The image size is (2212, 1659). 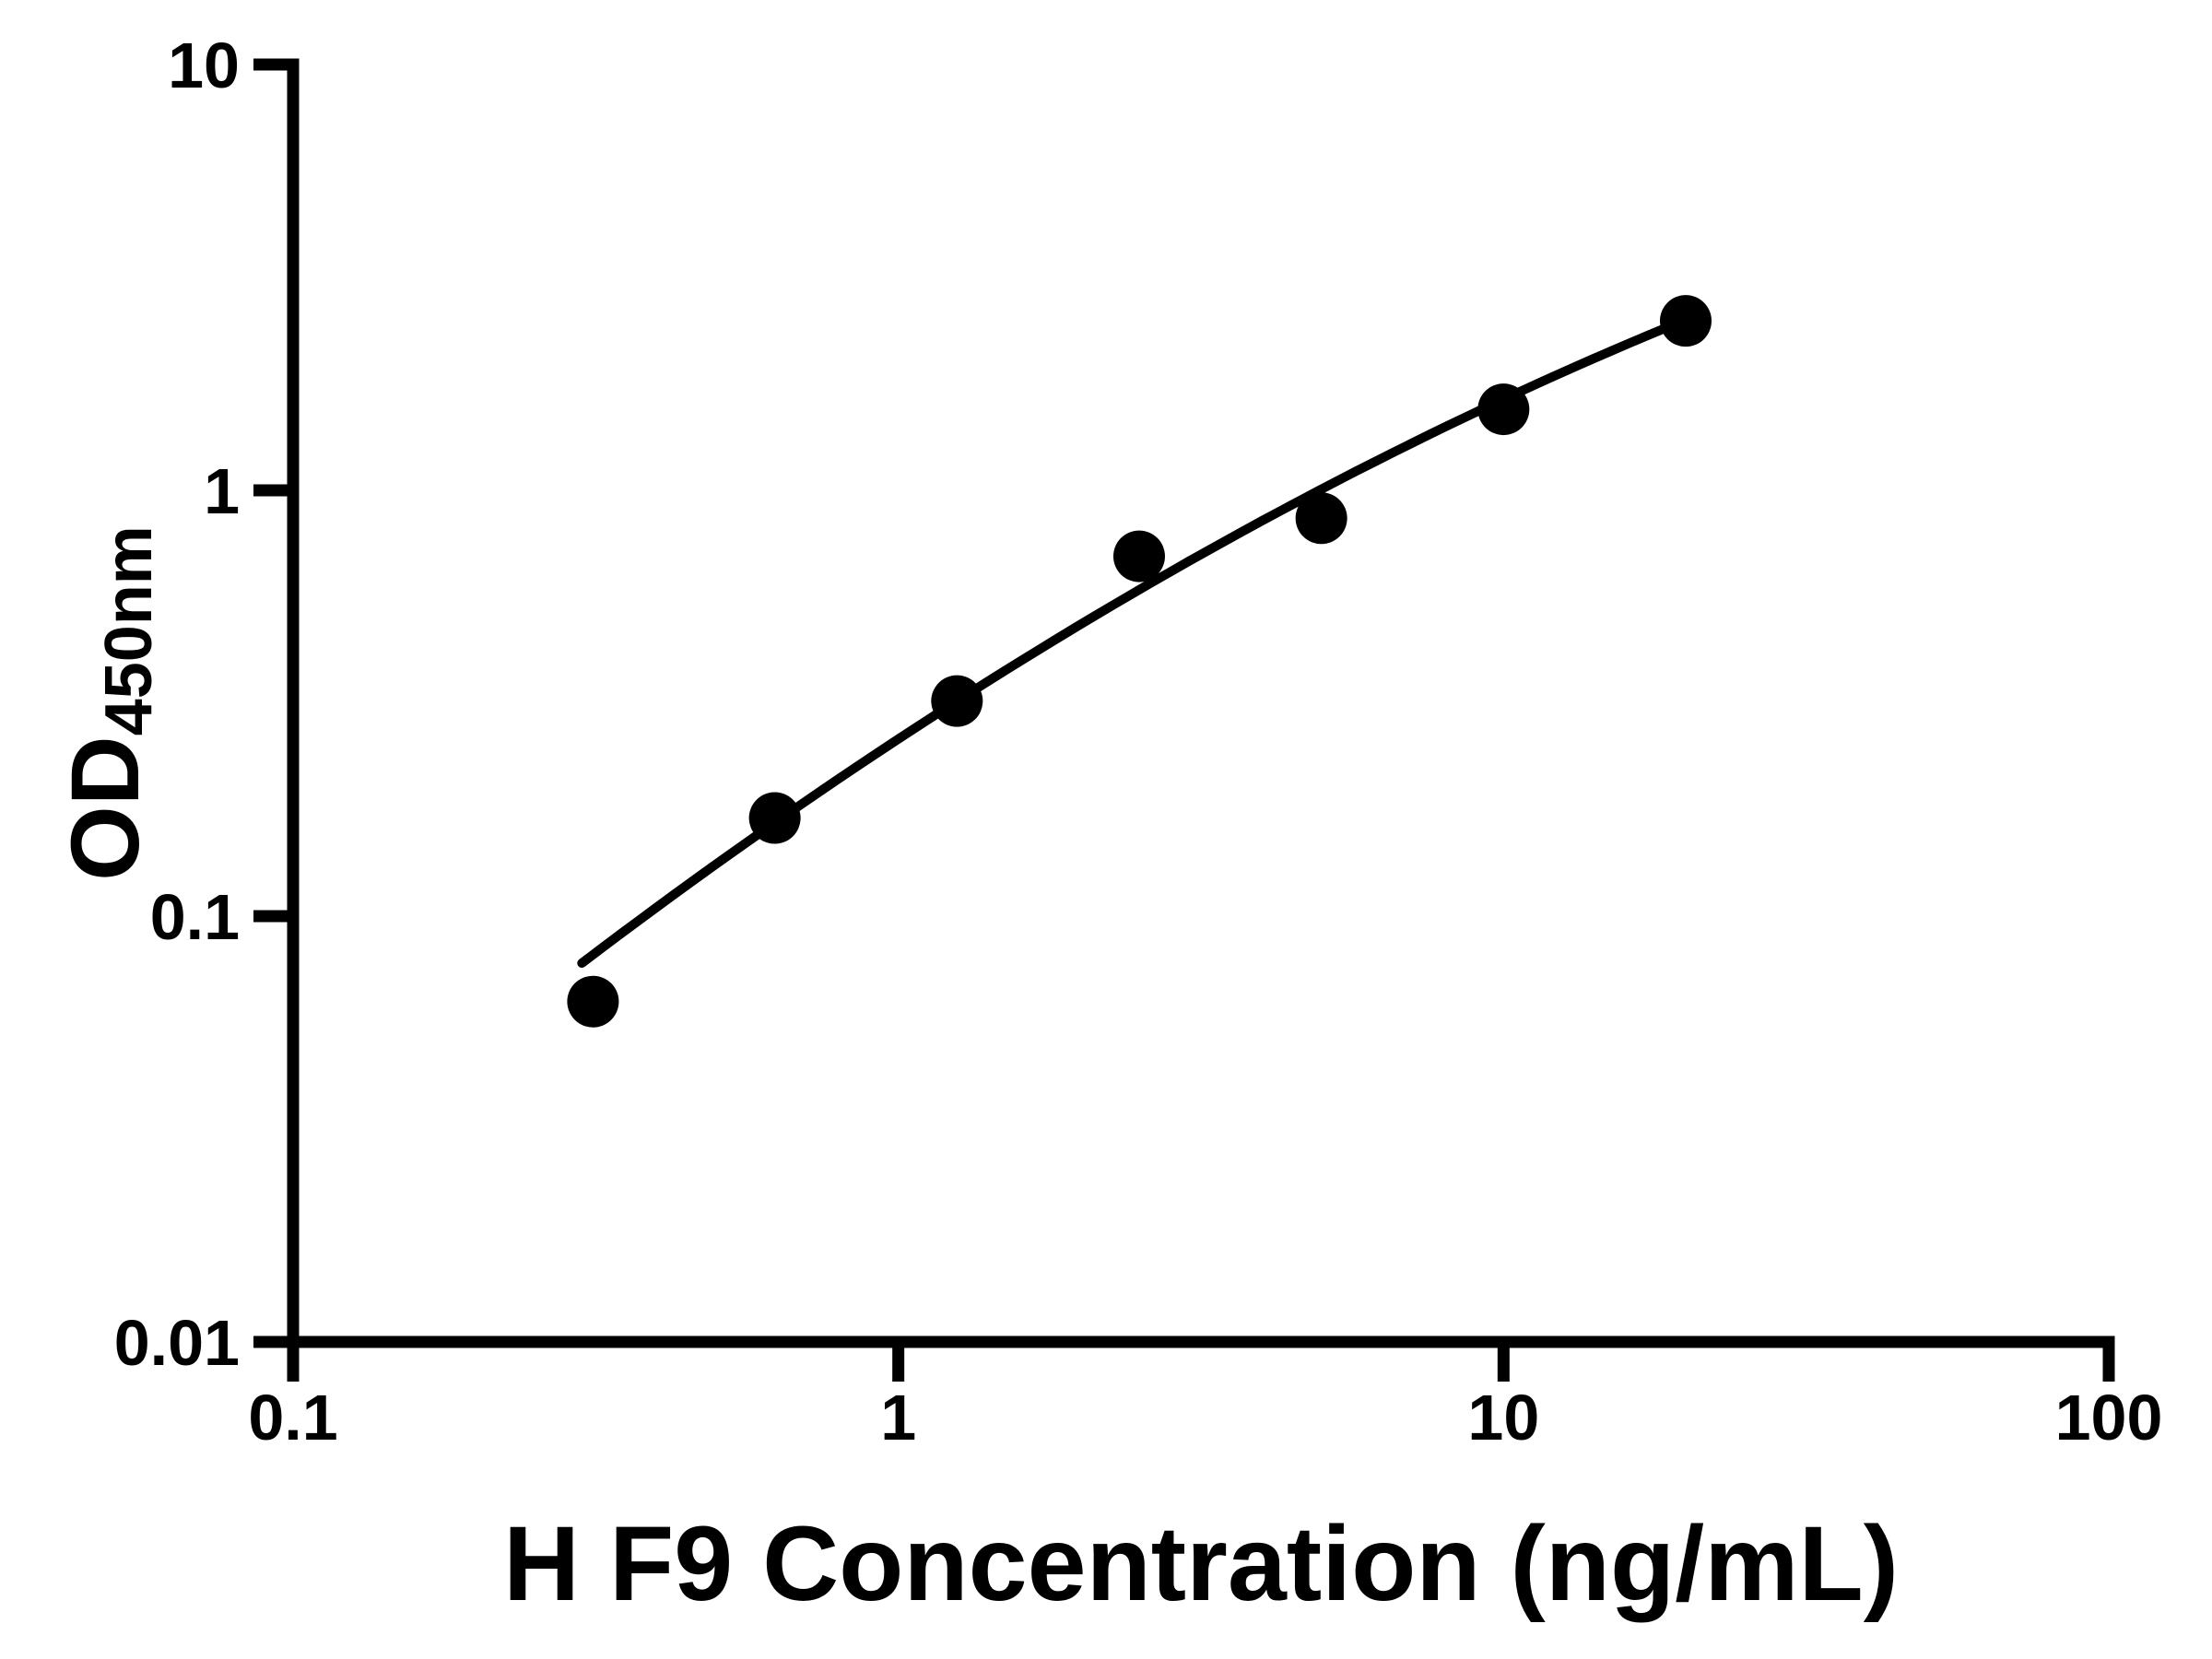 I want to click on x-tick-label: 10, so click(x=1503, y=1417).